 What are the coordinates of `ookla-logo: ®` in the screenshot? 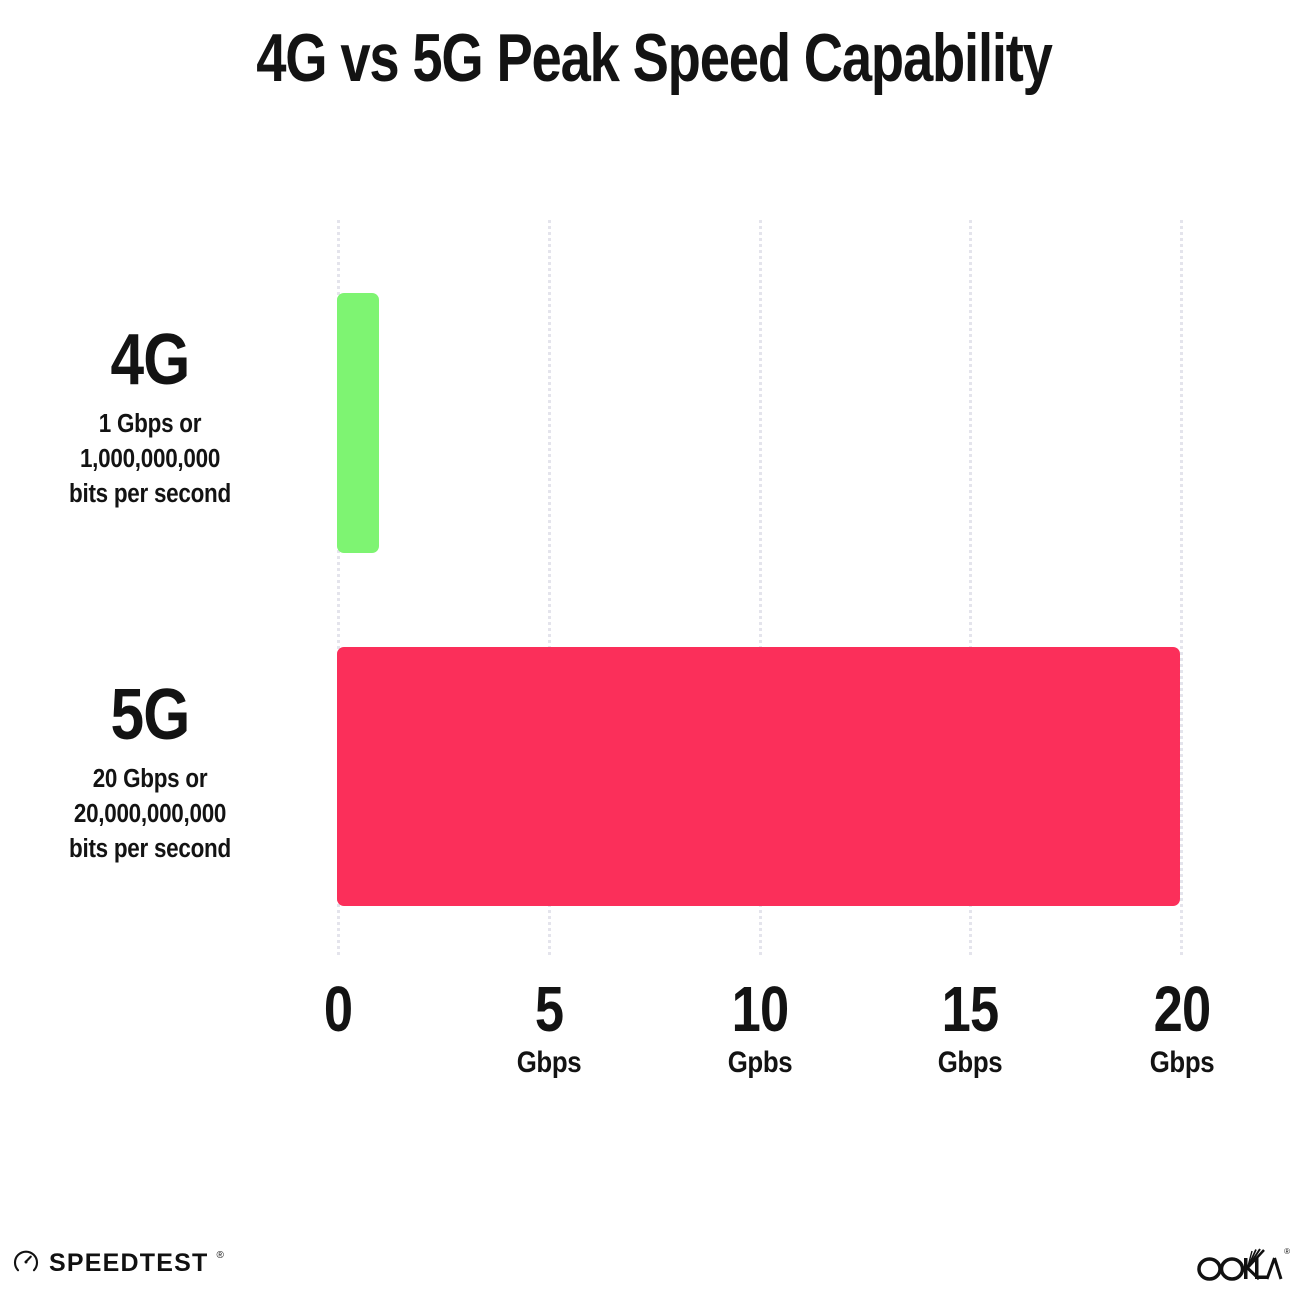 It's located at (1243, 1263).